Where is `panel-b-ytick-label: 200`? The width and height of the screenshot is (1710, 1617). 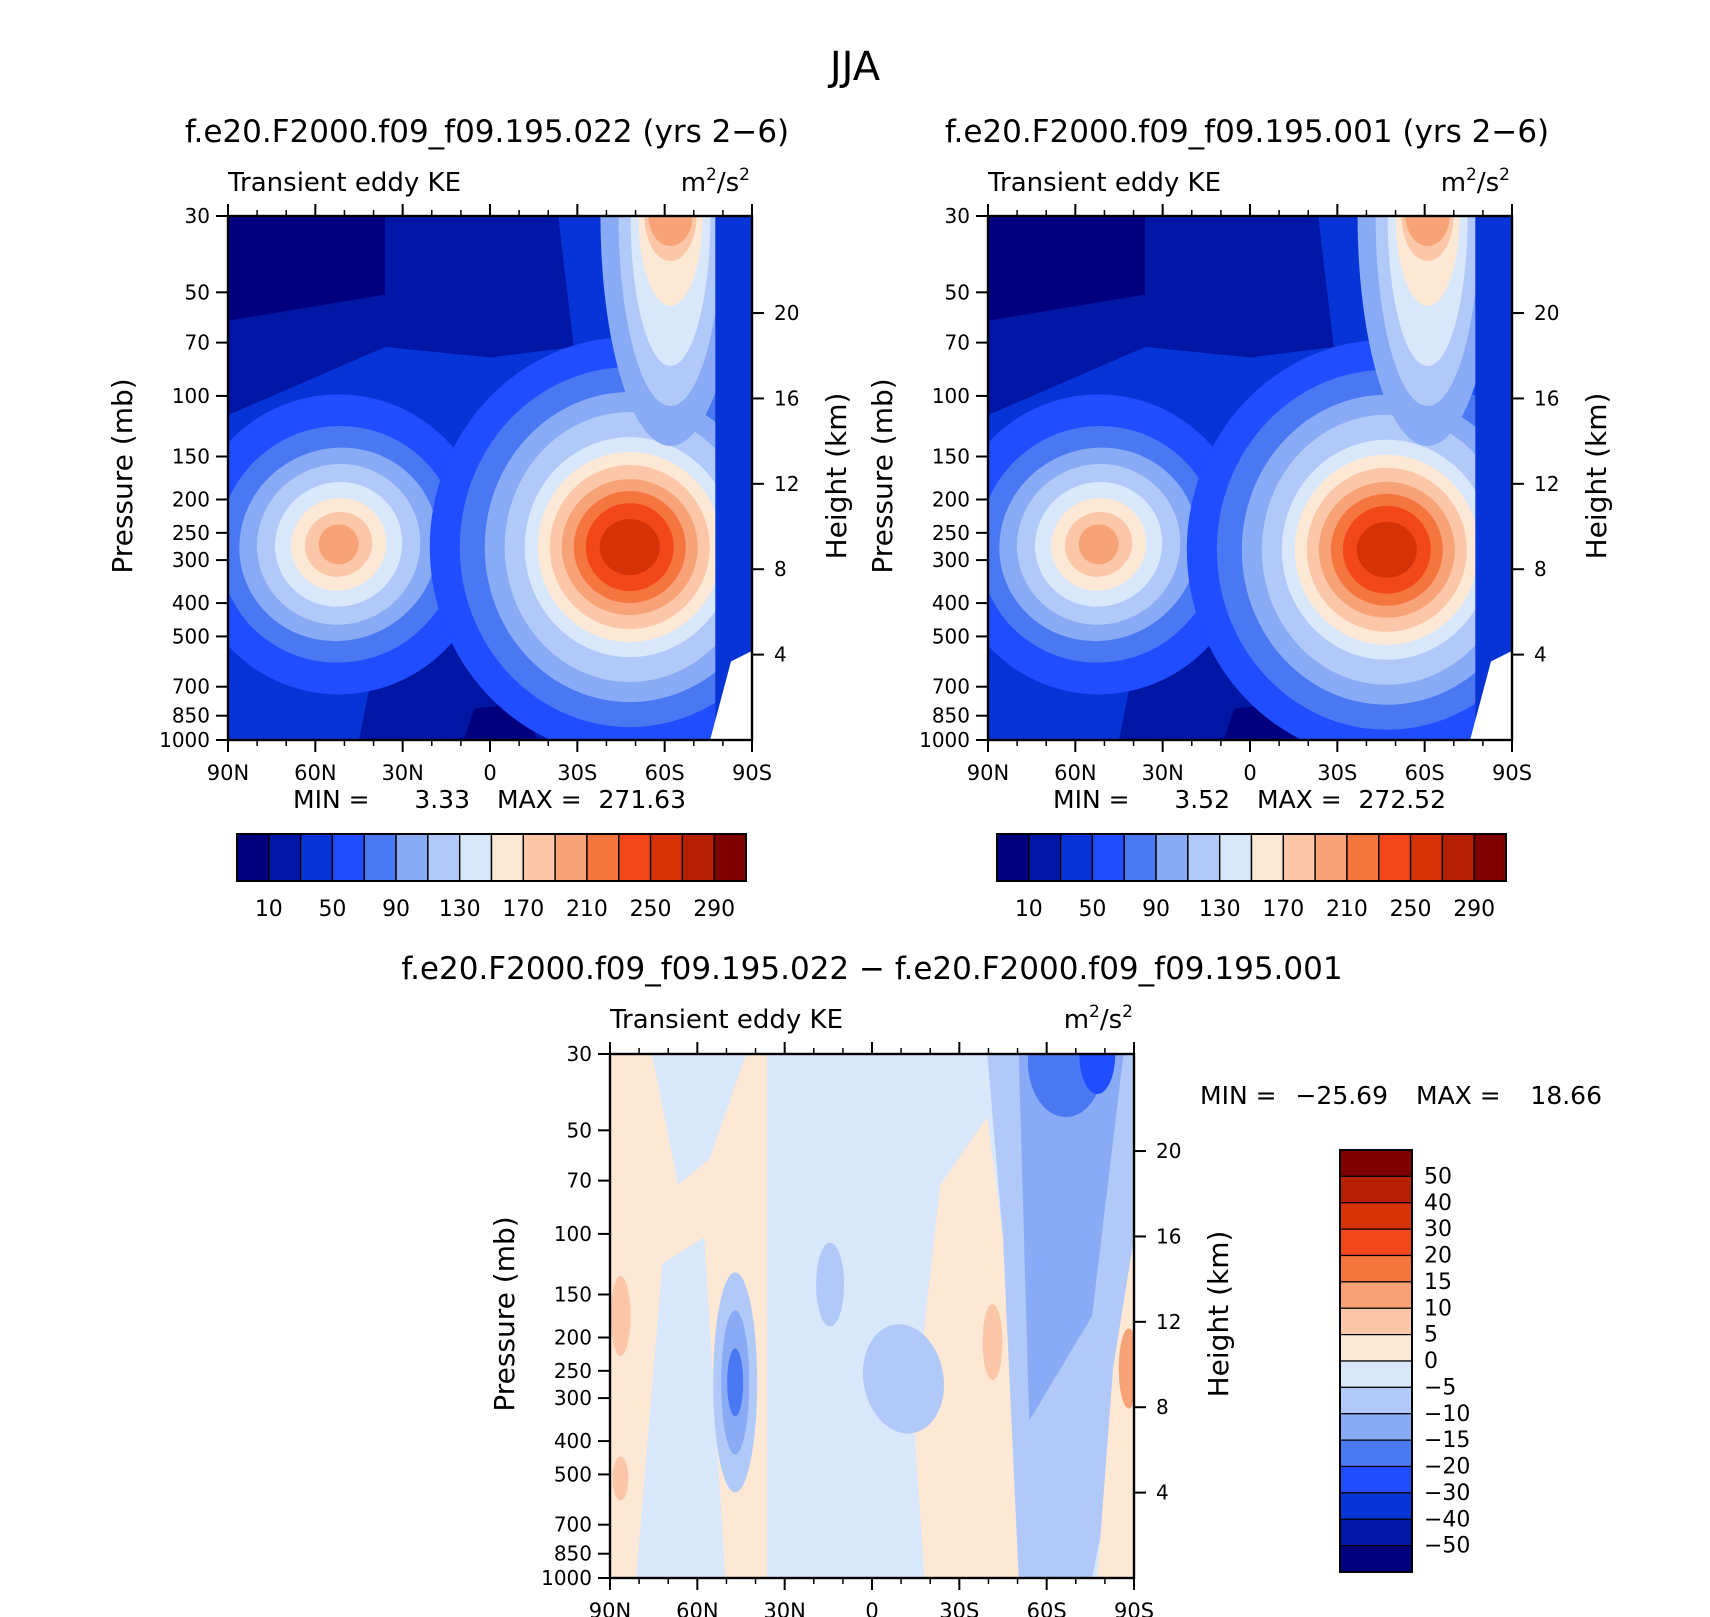 panel-b-ytick-label: 200 is located at coordinates (951, 499).